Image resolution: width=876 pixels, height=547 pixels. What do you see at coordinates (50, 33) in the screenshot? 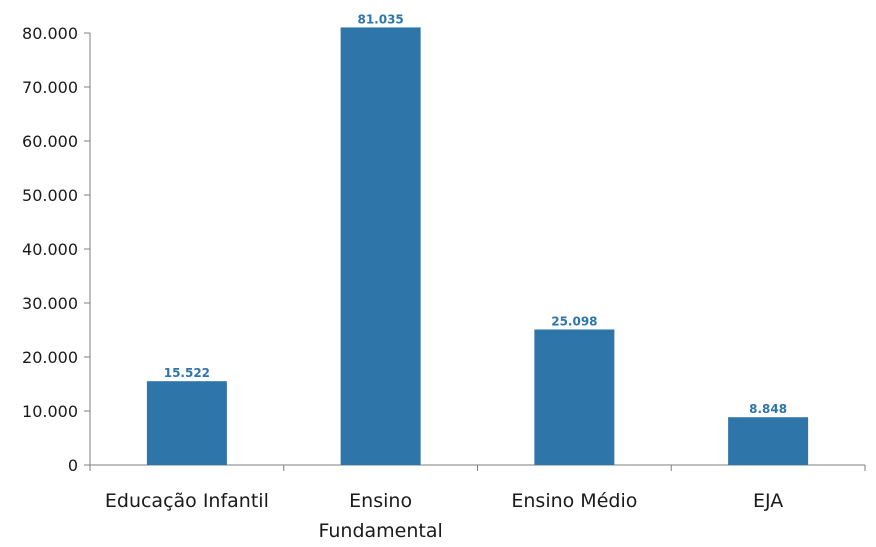
I see `y-tick-label: 80.000` at bounding box center [50, 33].